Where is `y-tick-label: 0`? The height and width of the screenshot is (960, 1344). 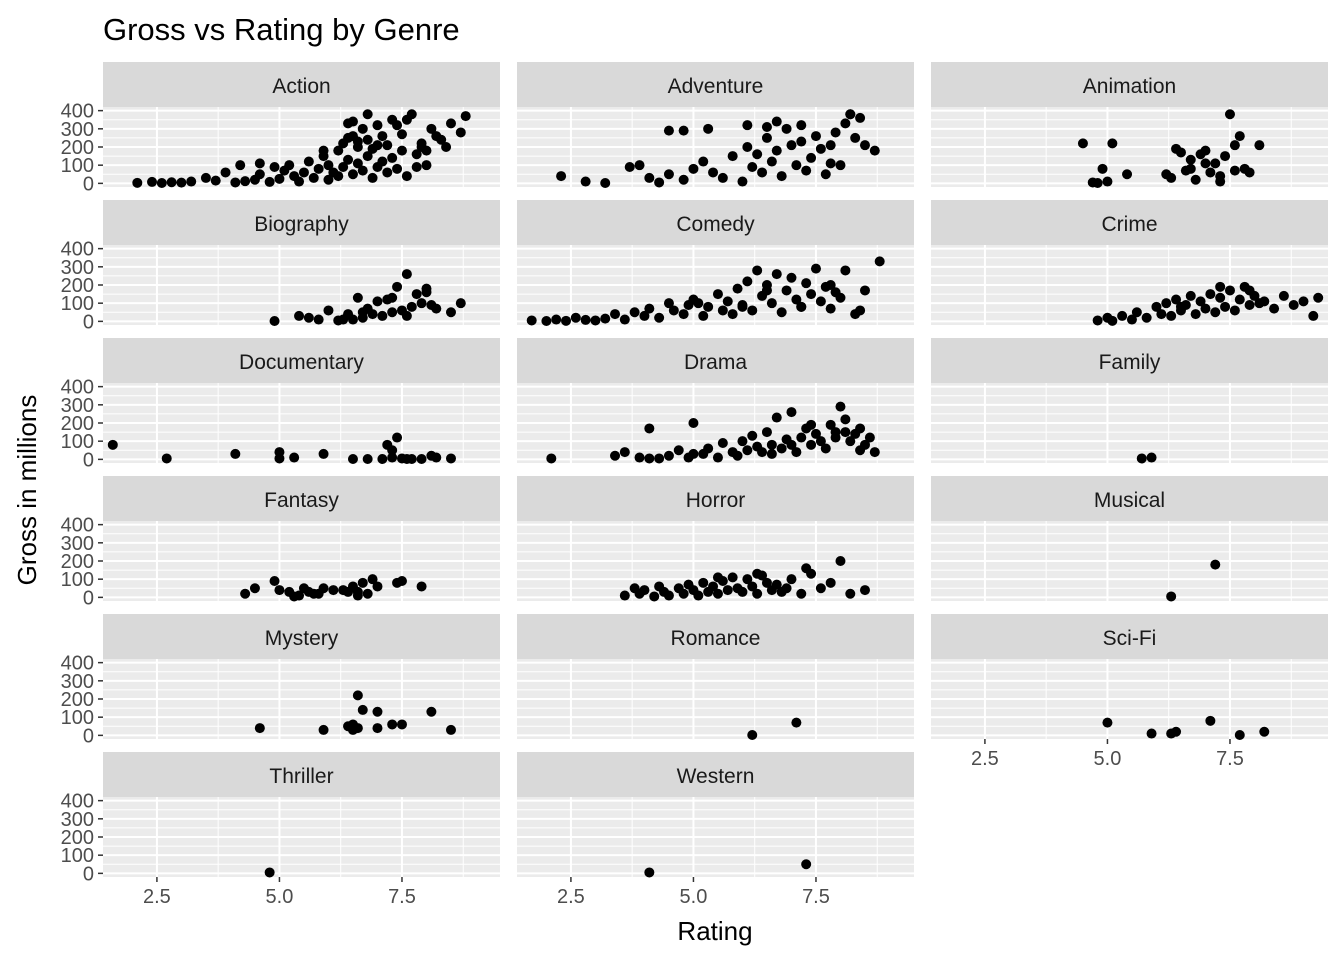
y-tick-label: 0 is located at coordinates (88, 598).